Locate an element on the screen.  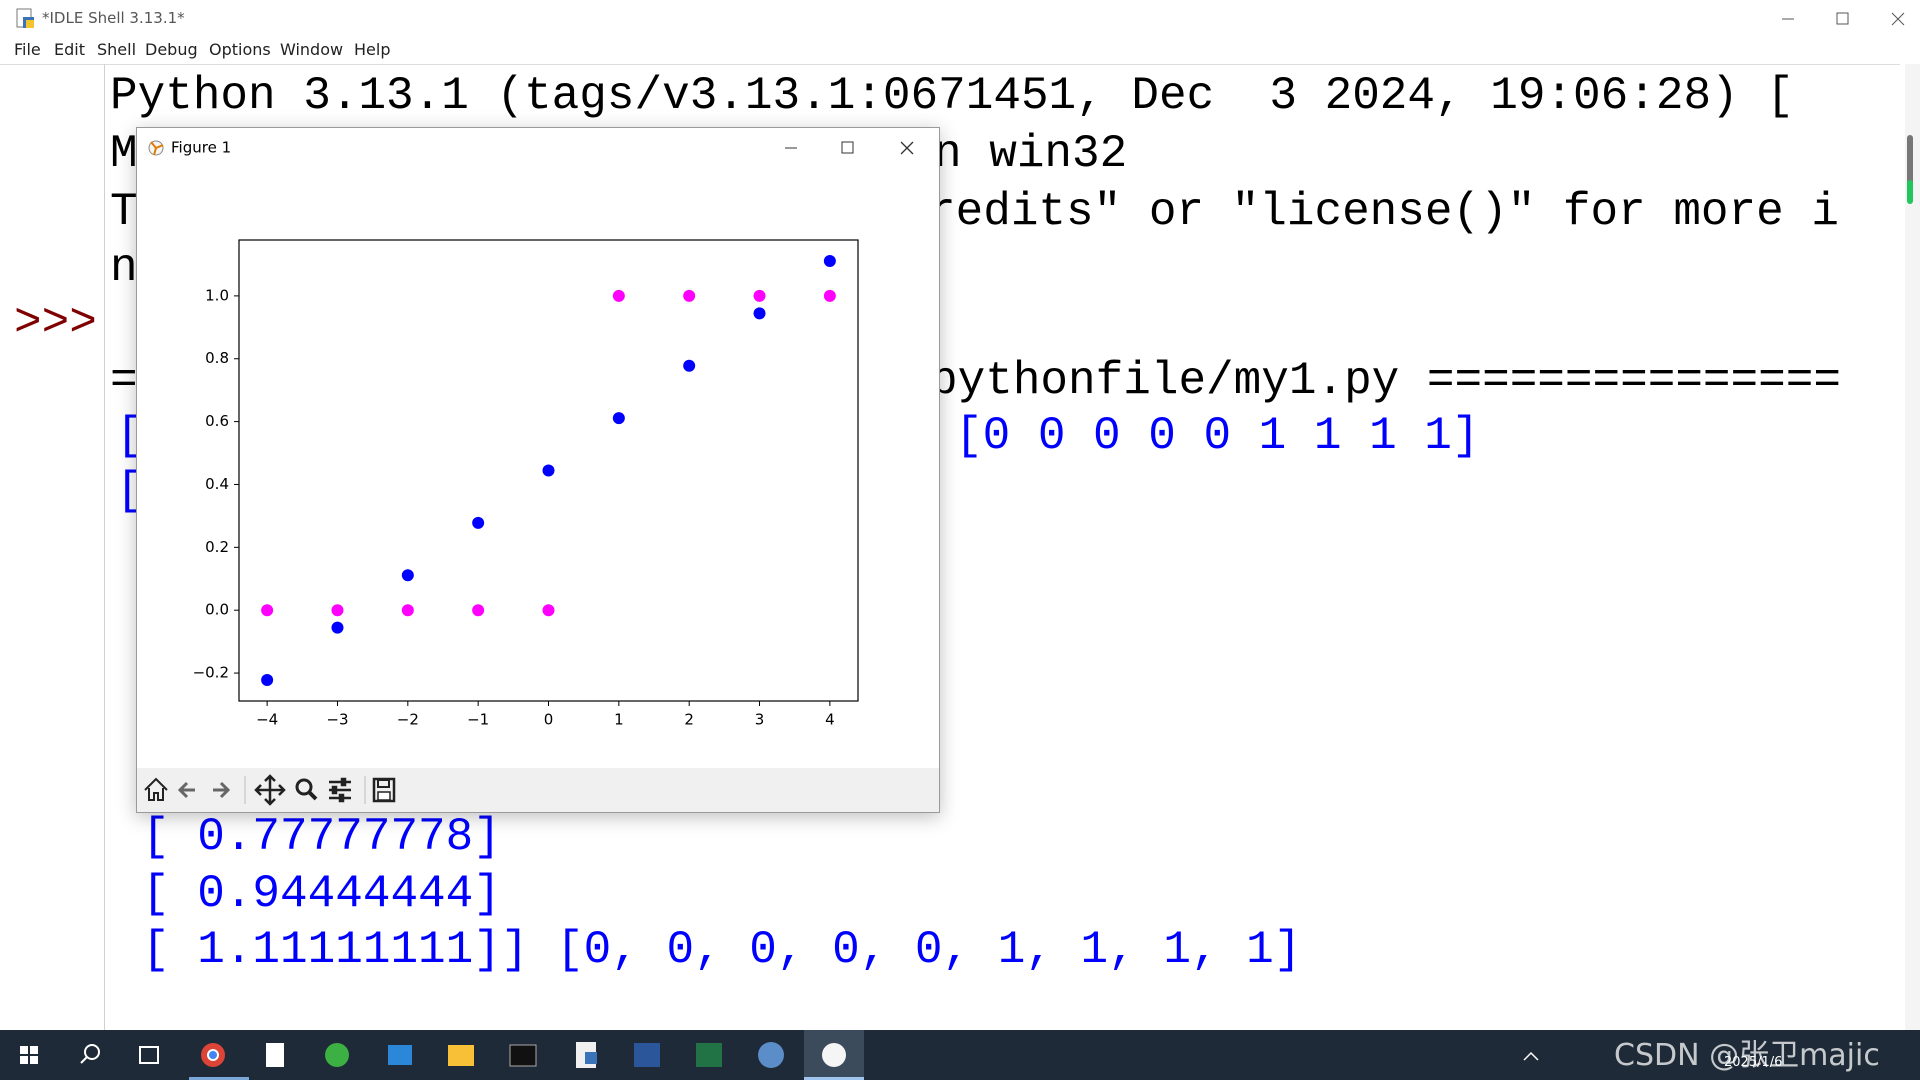
taskbar-icons is located at coordinates (779, 1055).